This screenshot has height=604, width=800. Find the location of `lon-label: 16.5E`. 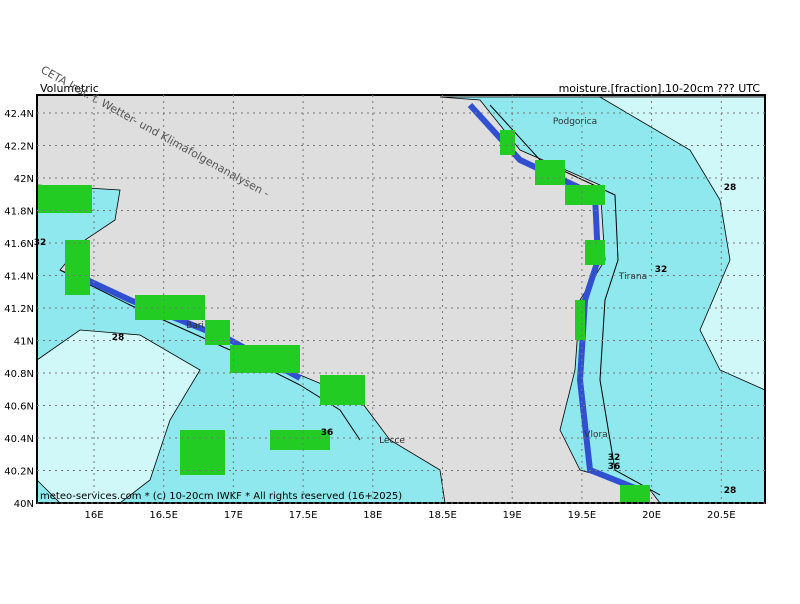

lon-label: 16.5E is located at coordinates (163, 515).